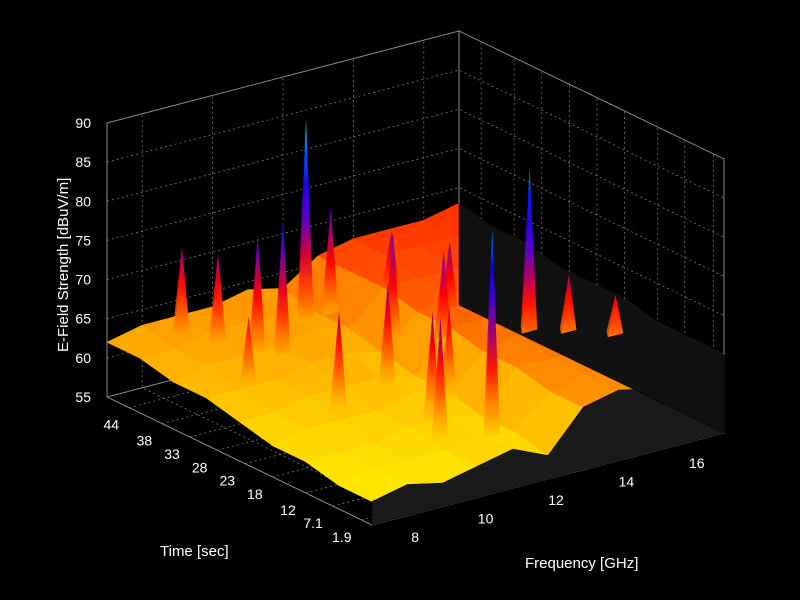 The height and width of the screenshot is (600, 800). Describe the element at coordinates (83, 397) in the screenshot. I see `z-tick-label: 55` at that location.